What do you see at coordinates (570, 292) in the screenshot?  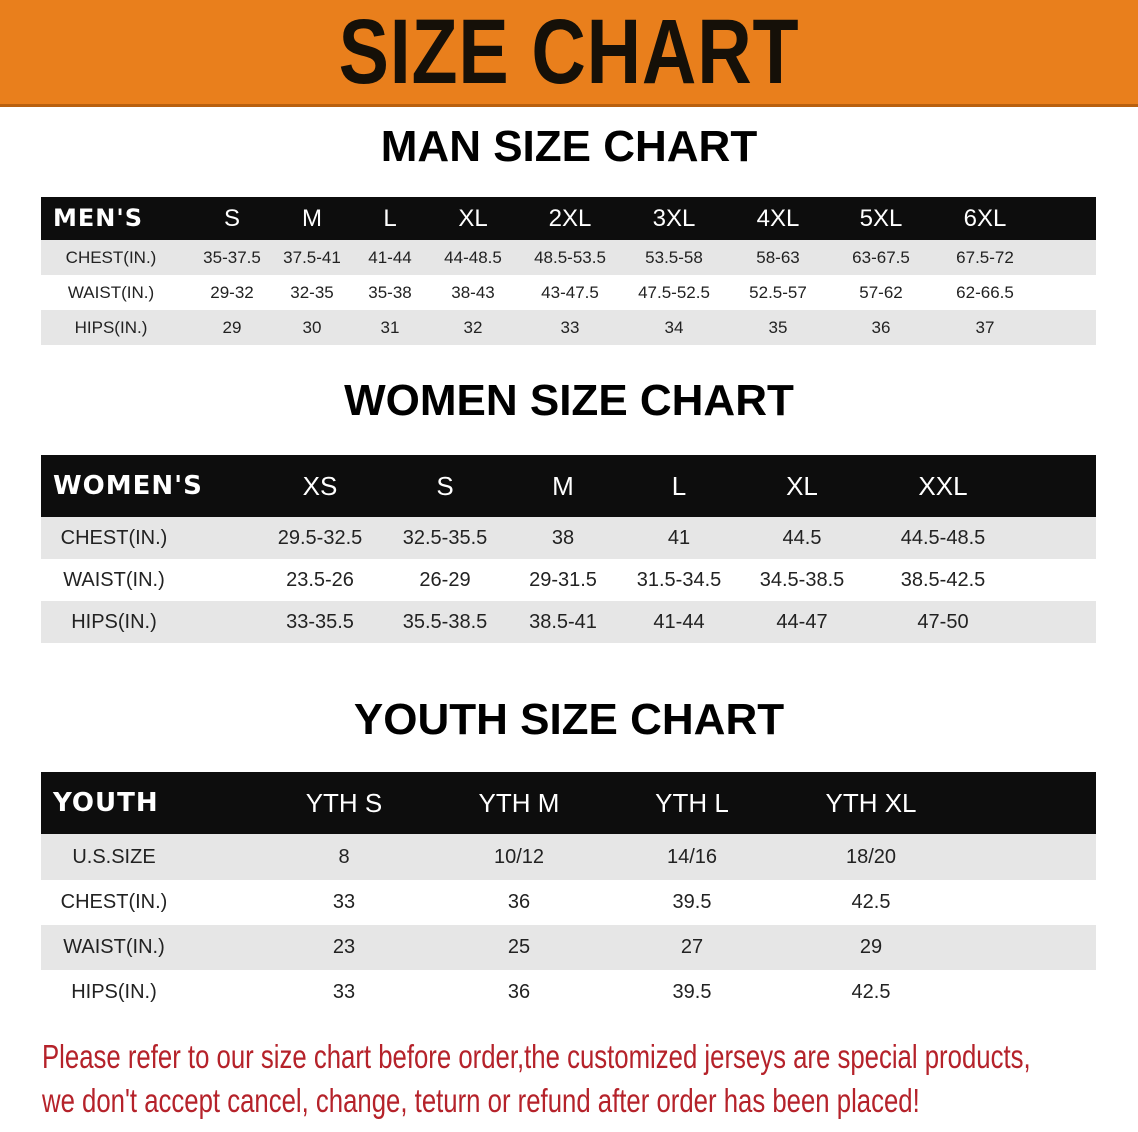 I see `measurement-value: 43-47.5` at bounding box center [570, 292].